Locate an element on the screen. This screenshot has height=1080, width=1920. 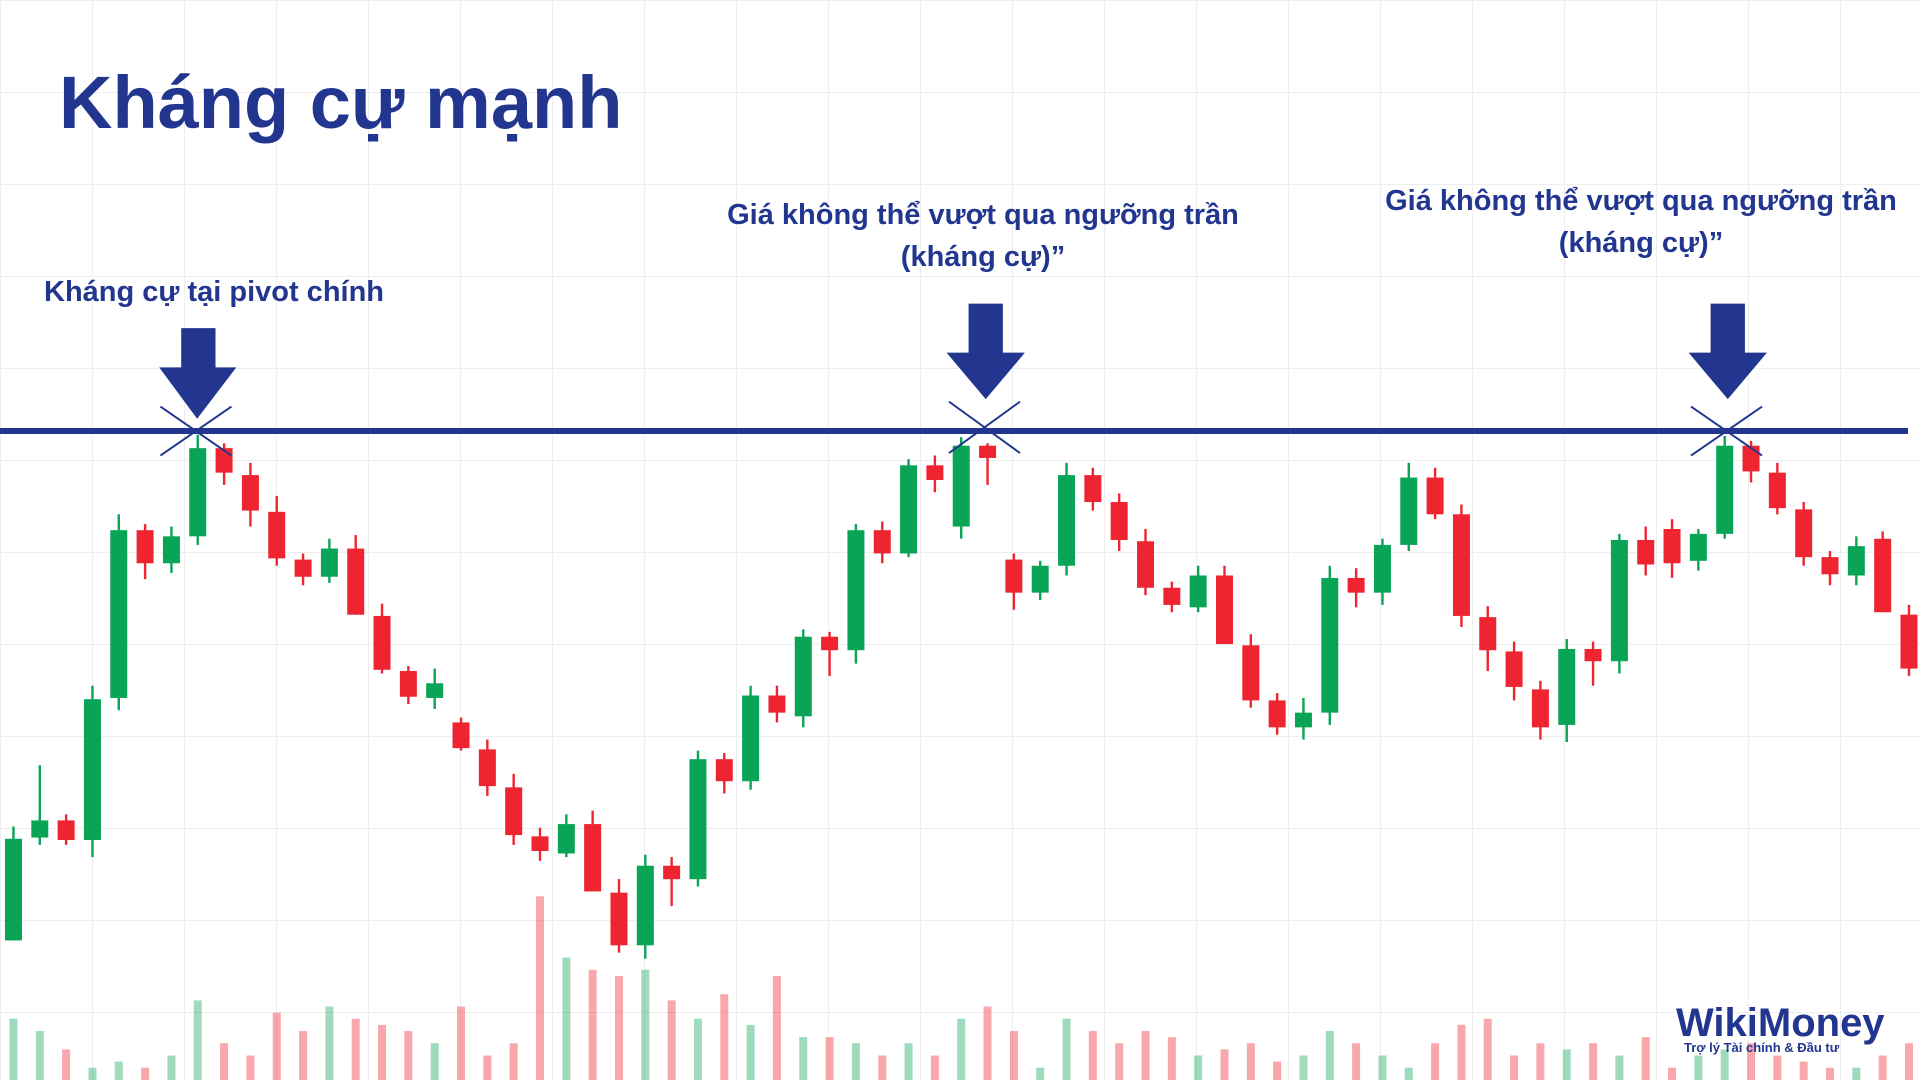
logo: WikiMoney is located at coordinates (1780, 1023).